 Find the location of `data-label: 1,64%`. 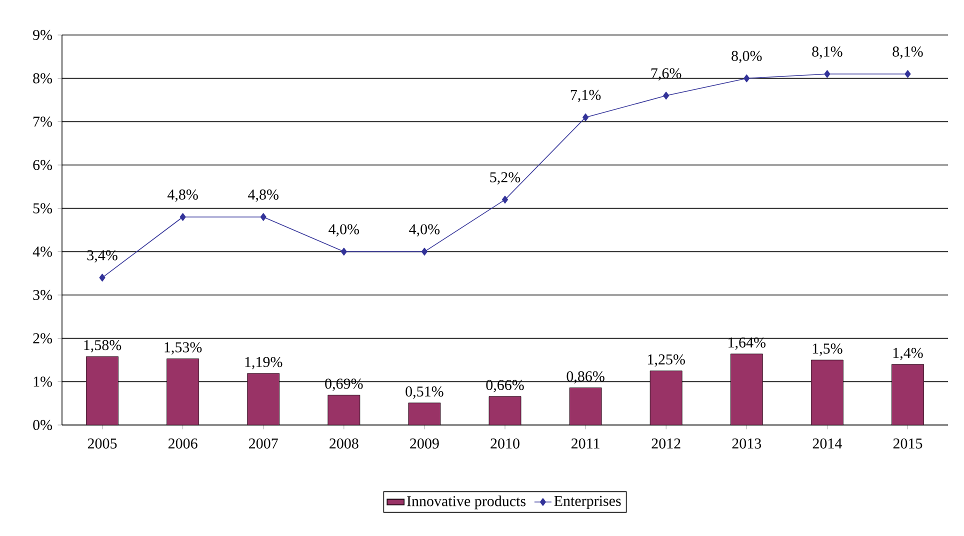

data-label: 1,64% is located at coordinates (747, 343).